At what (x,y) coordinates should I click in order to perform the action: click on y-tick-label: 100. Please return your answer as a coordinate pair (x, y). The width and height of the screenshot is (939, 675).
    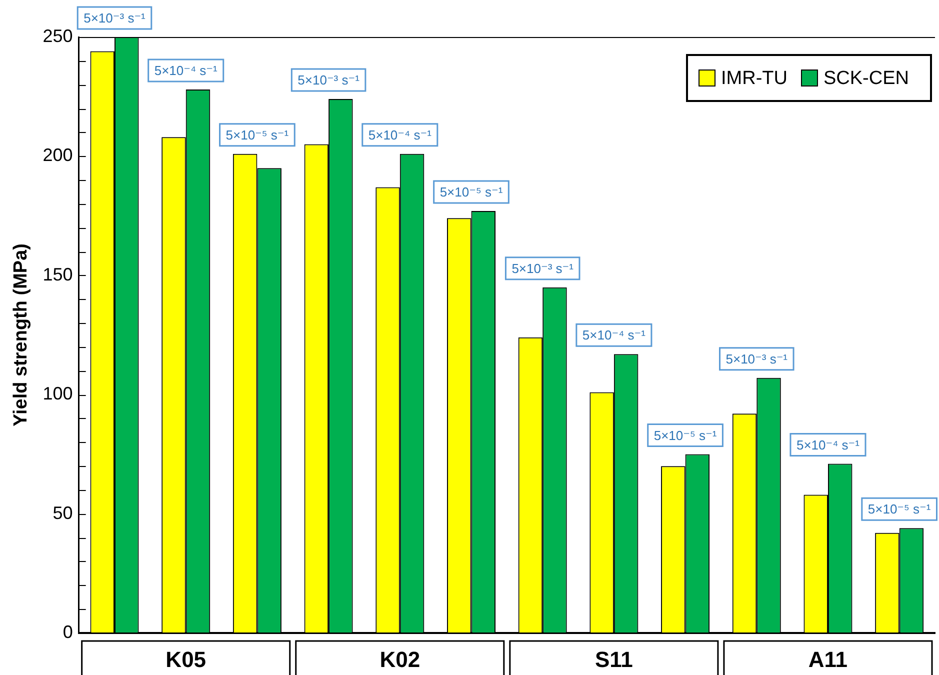
    Looking at the image, I should click on (57, 394).